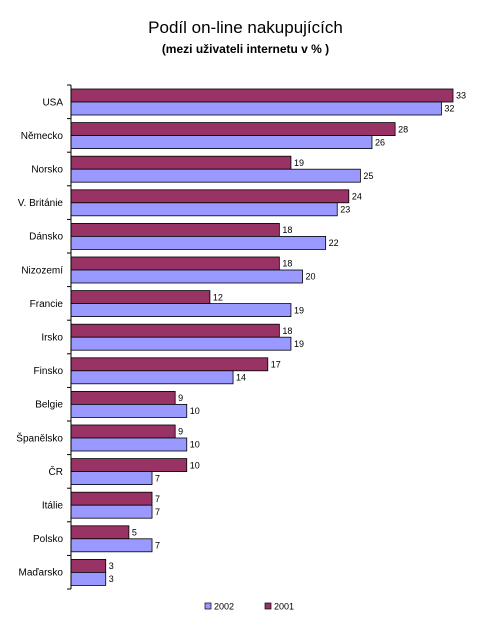  Describe the element at coordinates (233, 129) in the screenshot. I see `bar-nemecko-2001` at that location.